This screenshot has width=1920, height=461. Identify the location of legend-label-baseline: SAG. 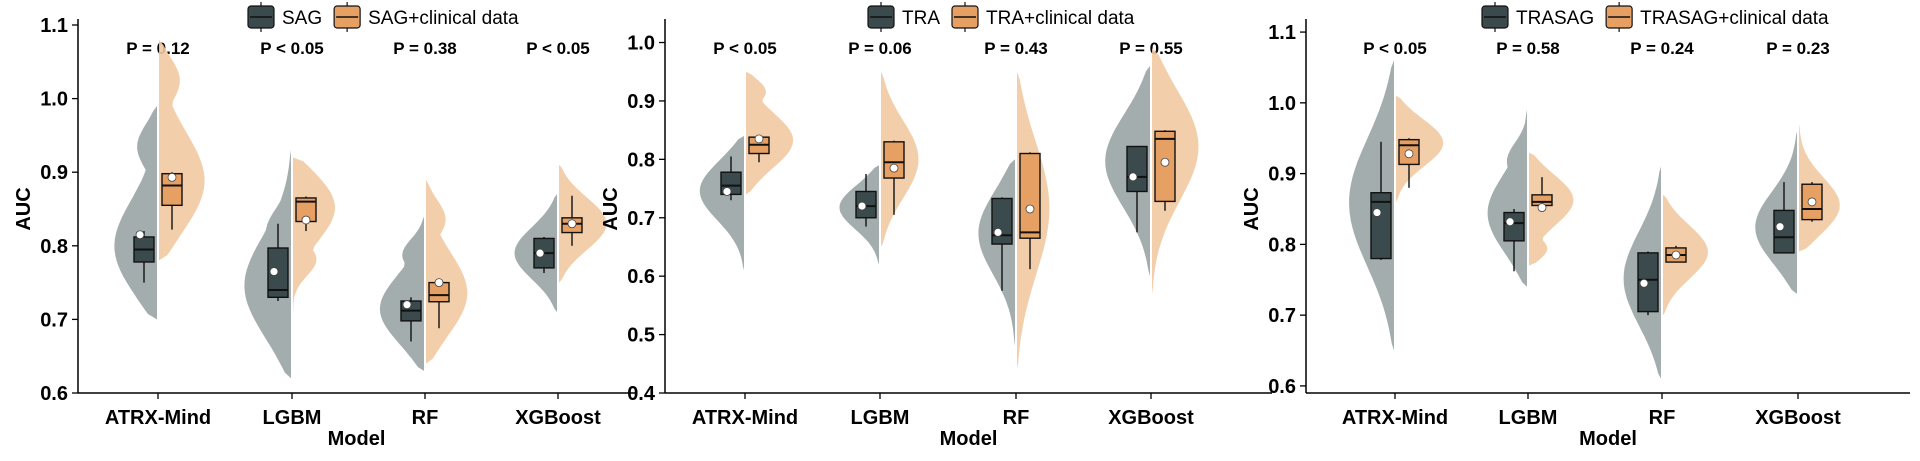
(302, 18).